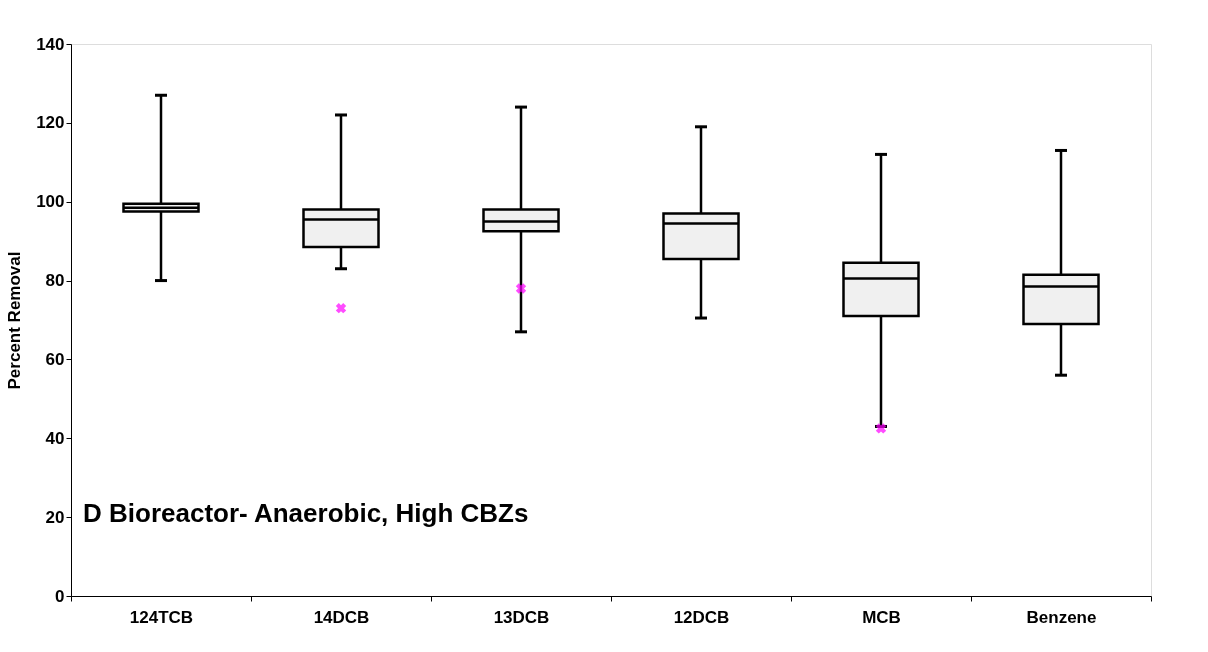 The width and height of the screenshot is (1208, 652). What do you see at coordinates (521, 617) in the screenshot?
I see `x-tick-label: 13DCB` at bounding box center [521, 617].